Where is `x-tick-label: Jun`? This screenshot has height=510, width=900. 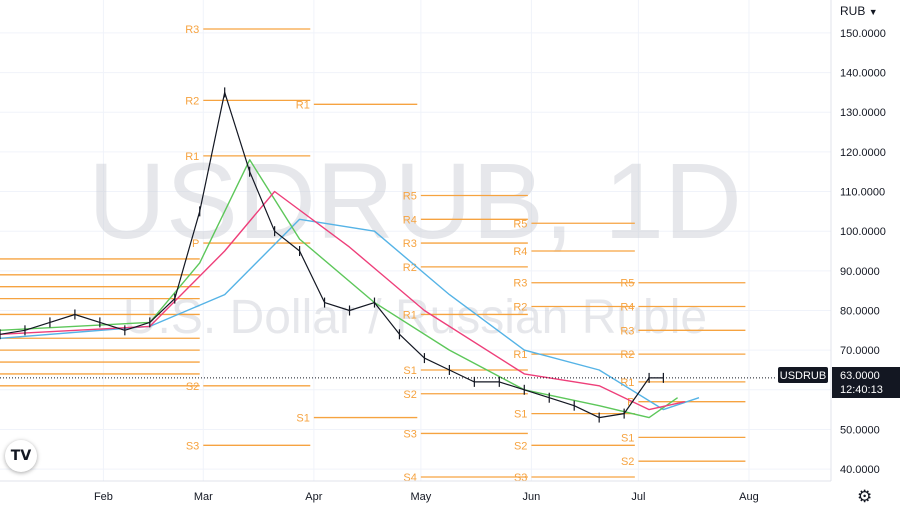 x-tick-label: Jun is located at coordinates (532, 497).